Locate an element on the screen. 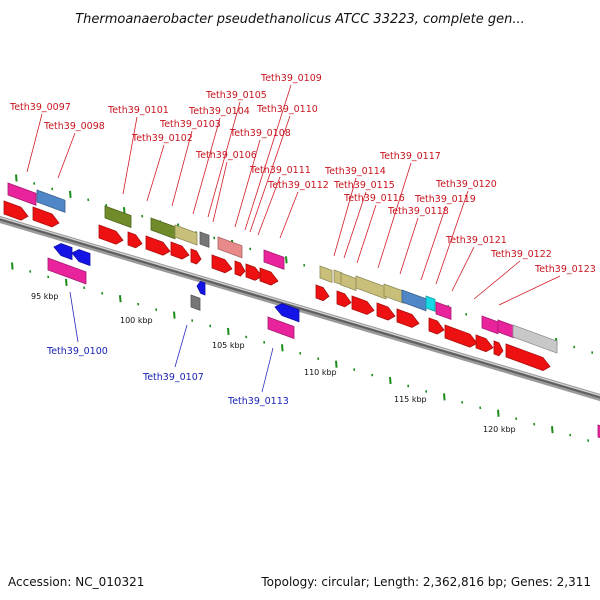 This screenshot has height=600, width=600. gene-label: Teth39_0113 is located at coordinates (258, 401).